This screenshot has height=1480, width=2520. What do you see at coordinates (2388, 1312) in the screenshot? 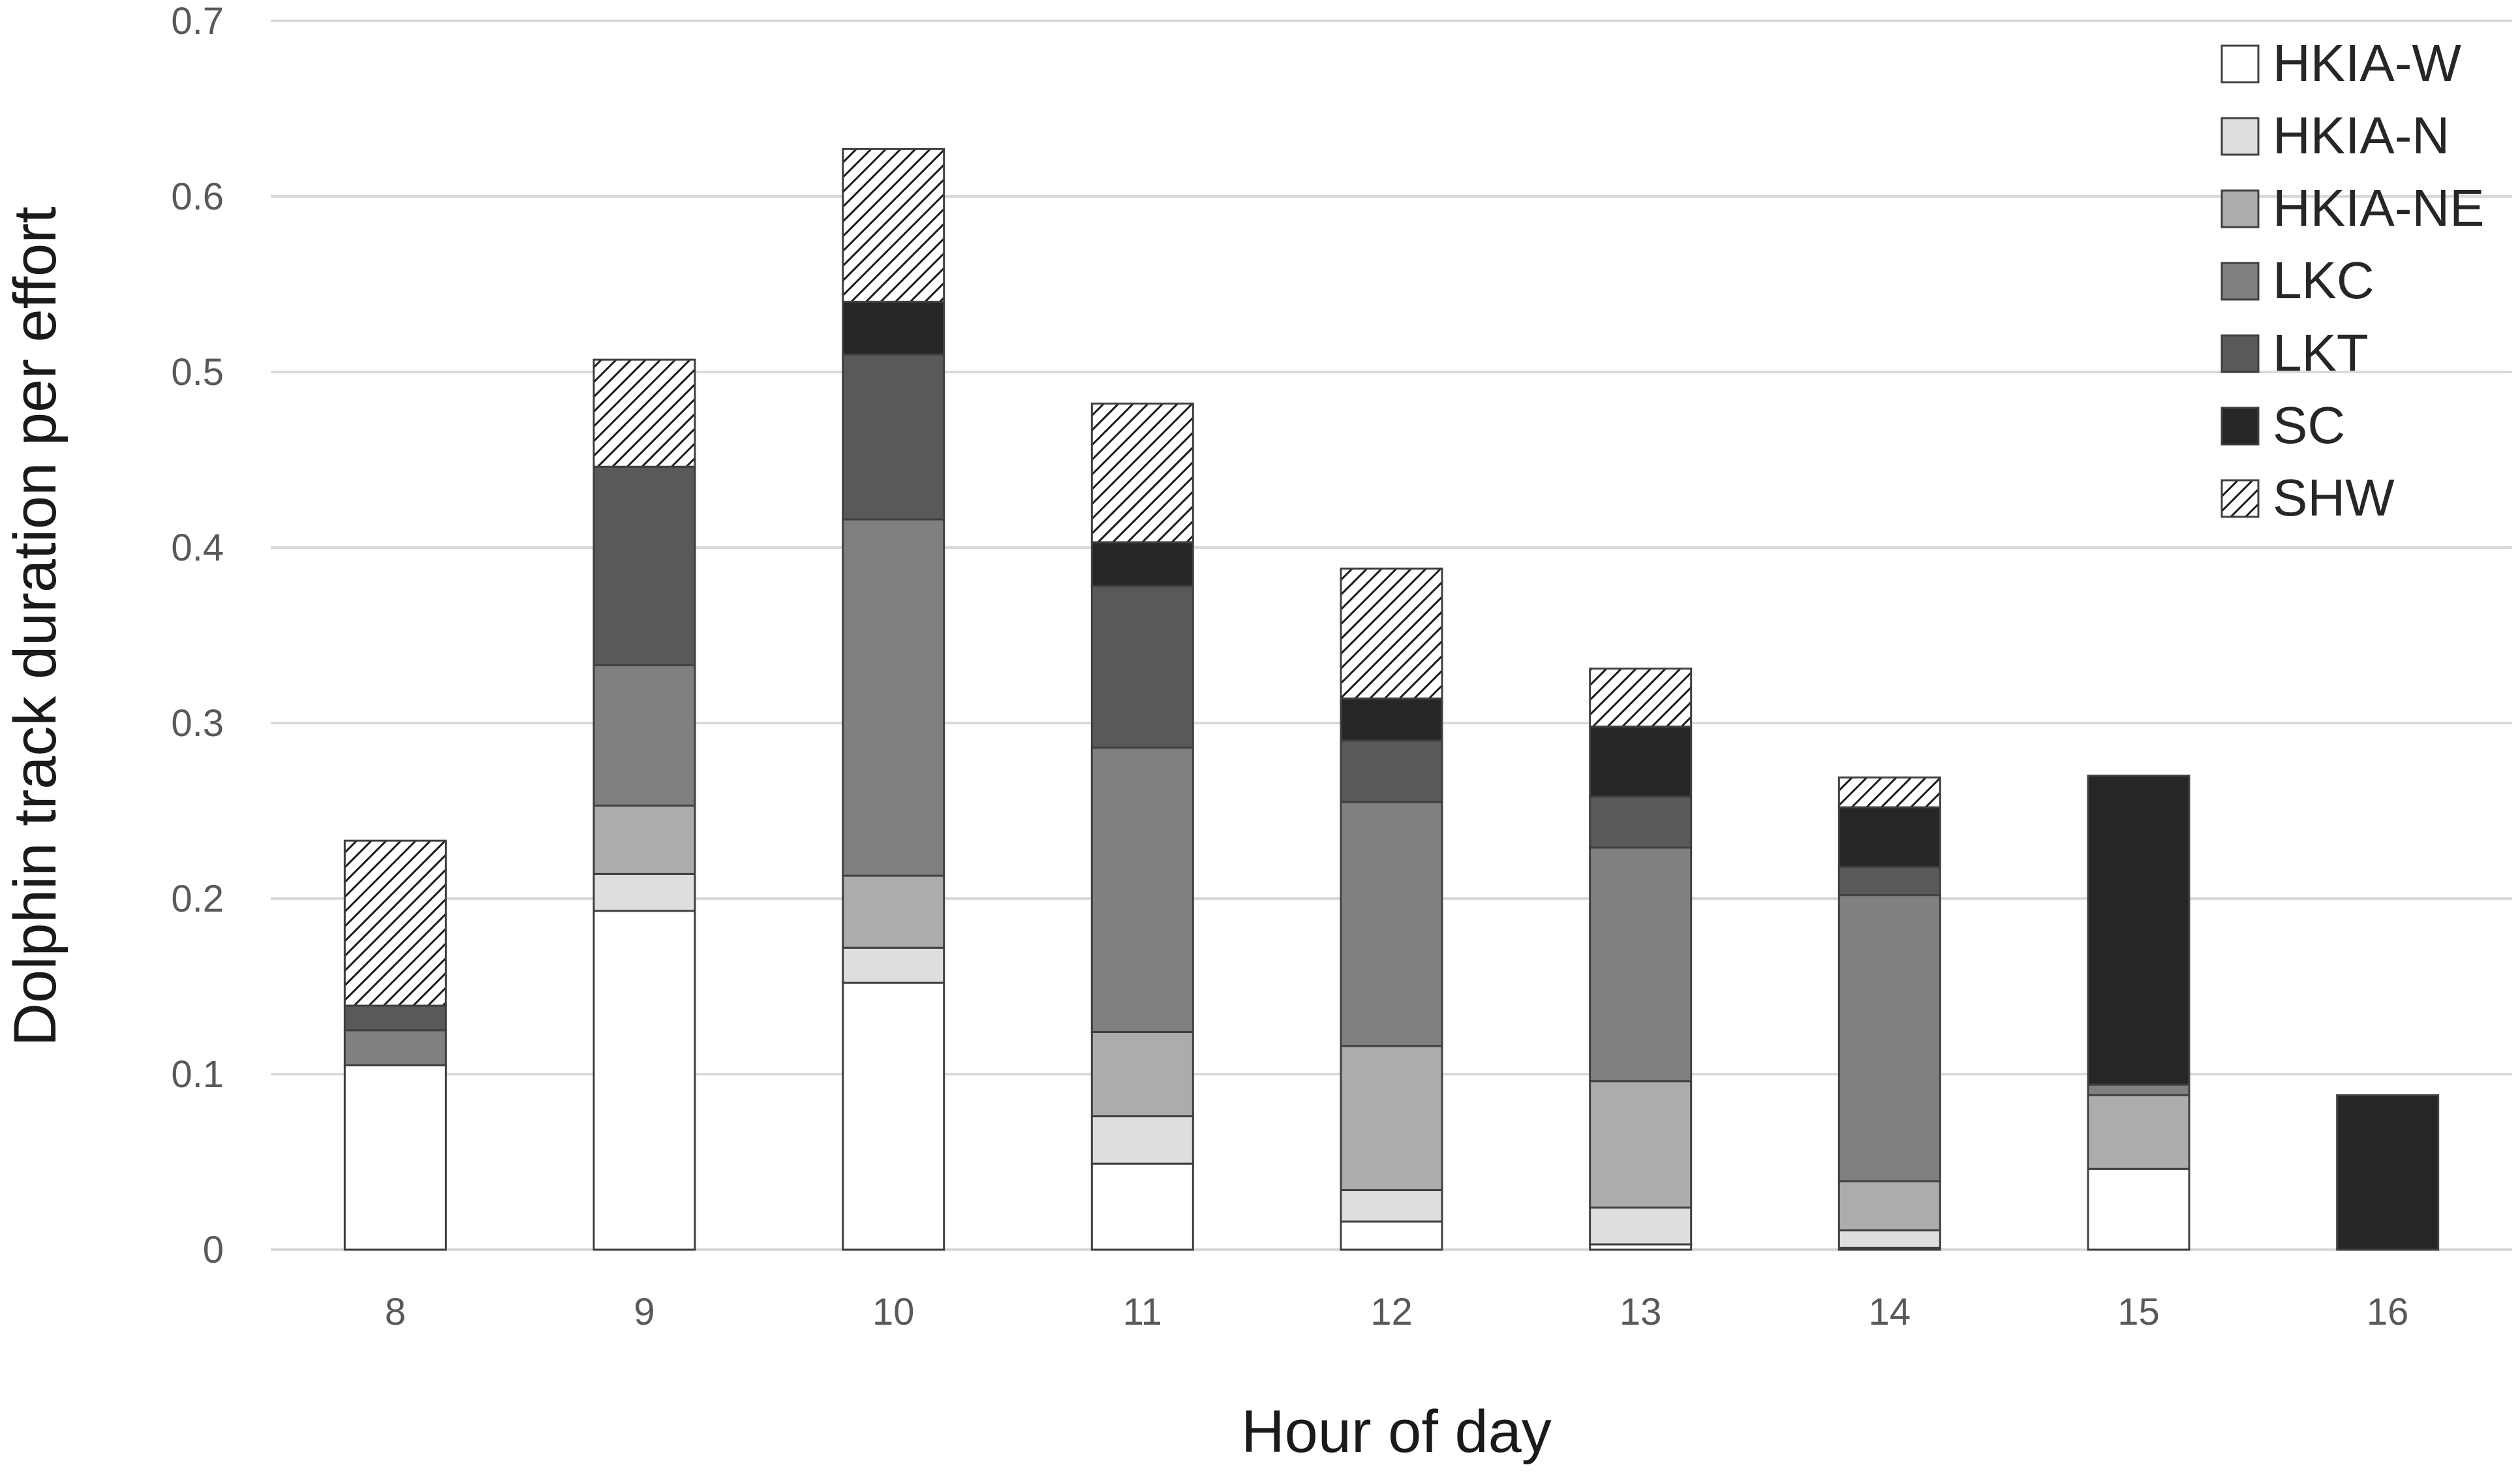
I see `x-tick-label: 16` at bounding box center [2388, 1312].